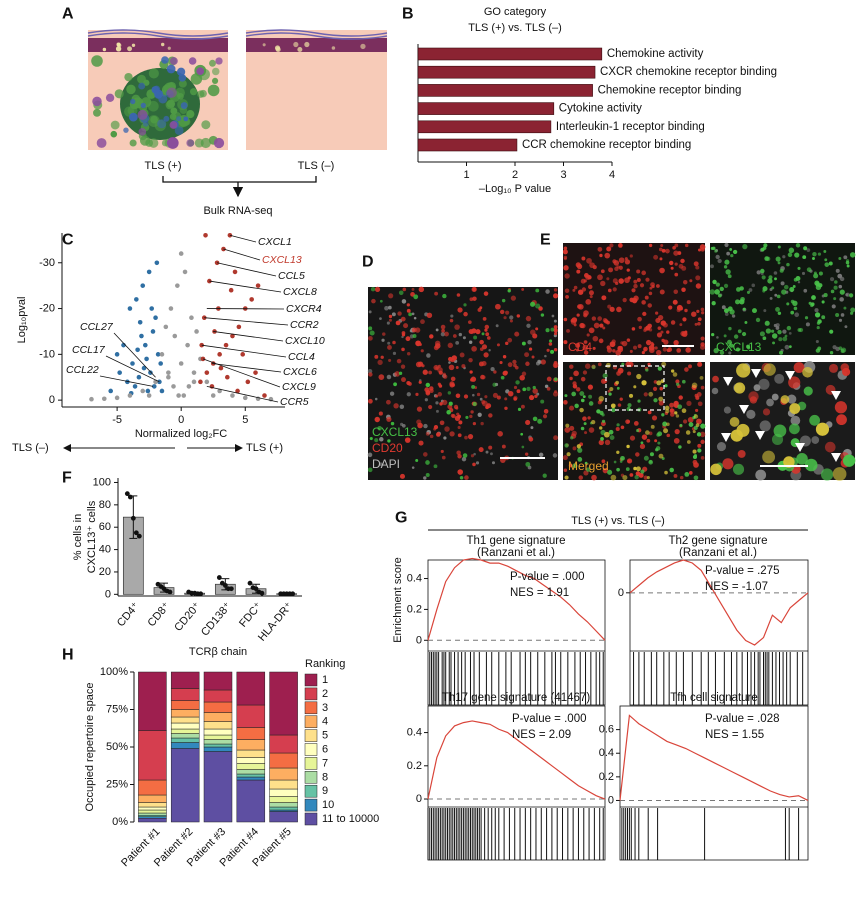 The image size is (865, 900). I want to click on y-axis-label: Enrichment score, so click(398, 600).